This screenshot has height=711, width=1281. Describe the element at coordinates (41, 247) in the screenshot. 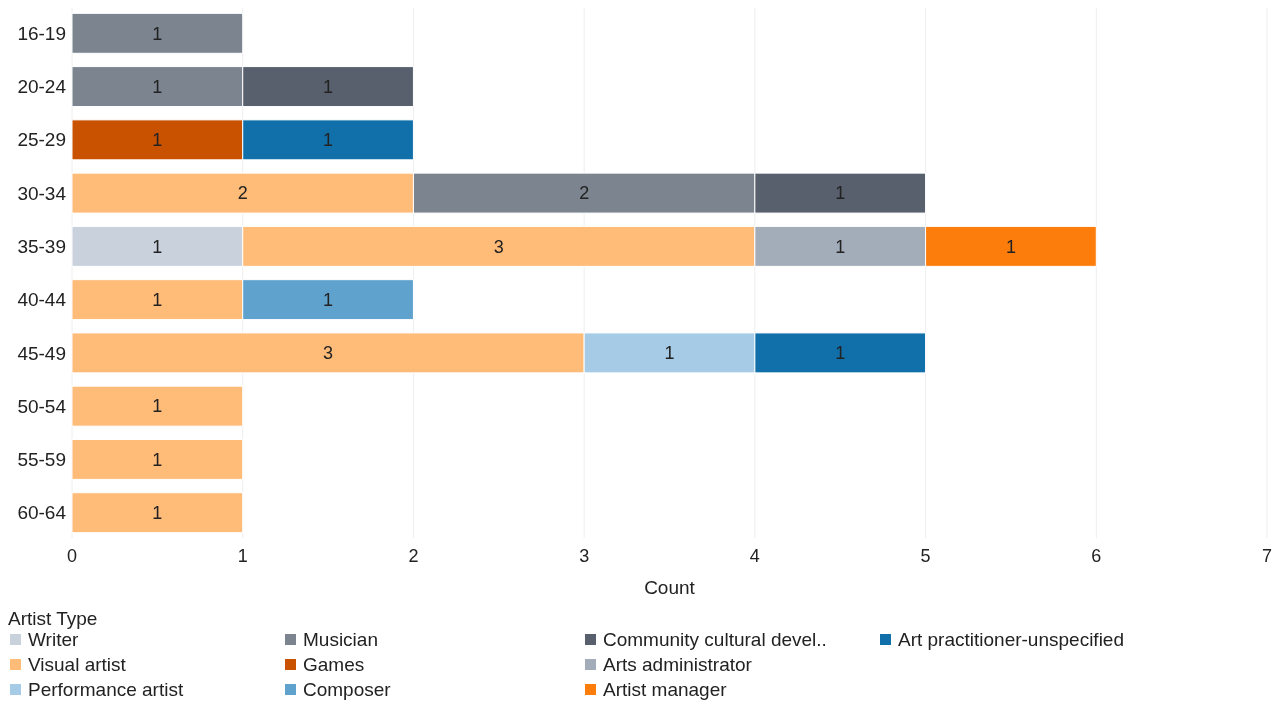

I see `y-tick-label: 35-39` at that location.